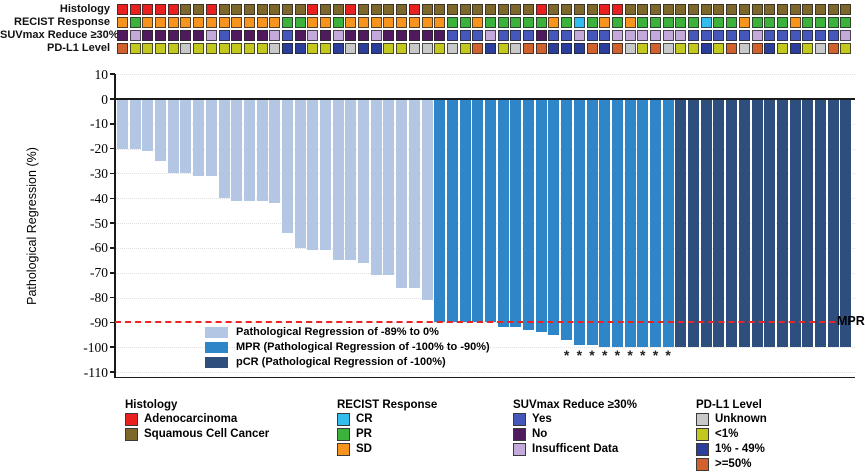 This screenshot has width=865, height=472. I want to click on tick-mark--20, so click(112, 148).